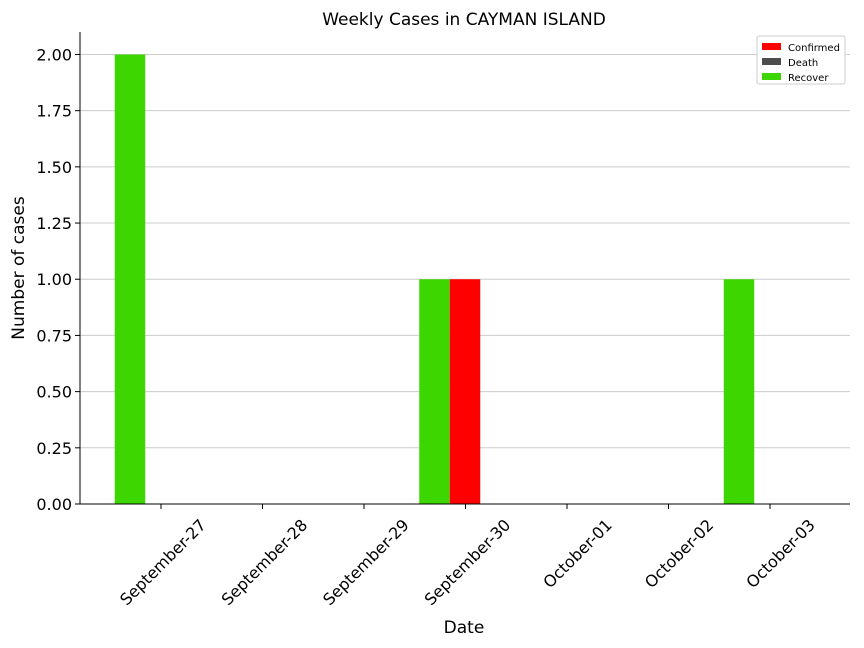 The width and height of the screenshot is (864, 648). I want to click on legend-swatch-death, so click(771, 61).